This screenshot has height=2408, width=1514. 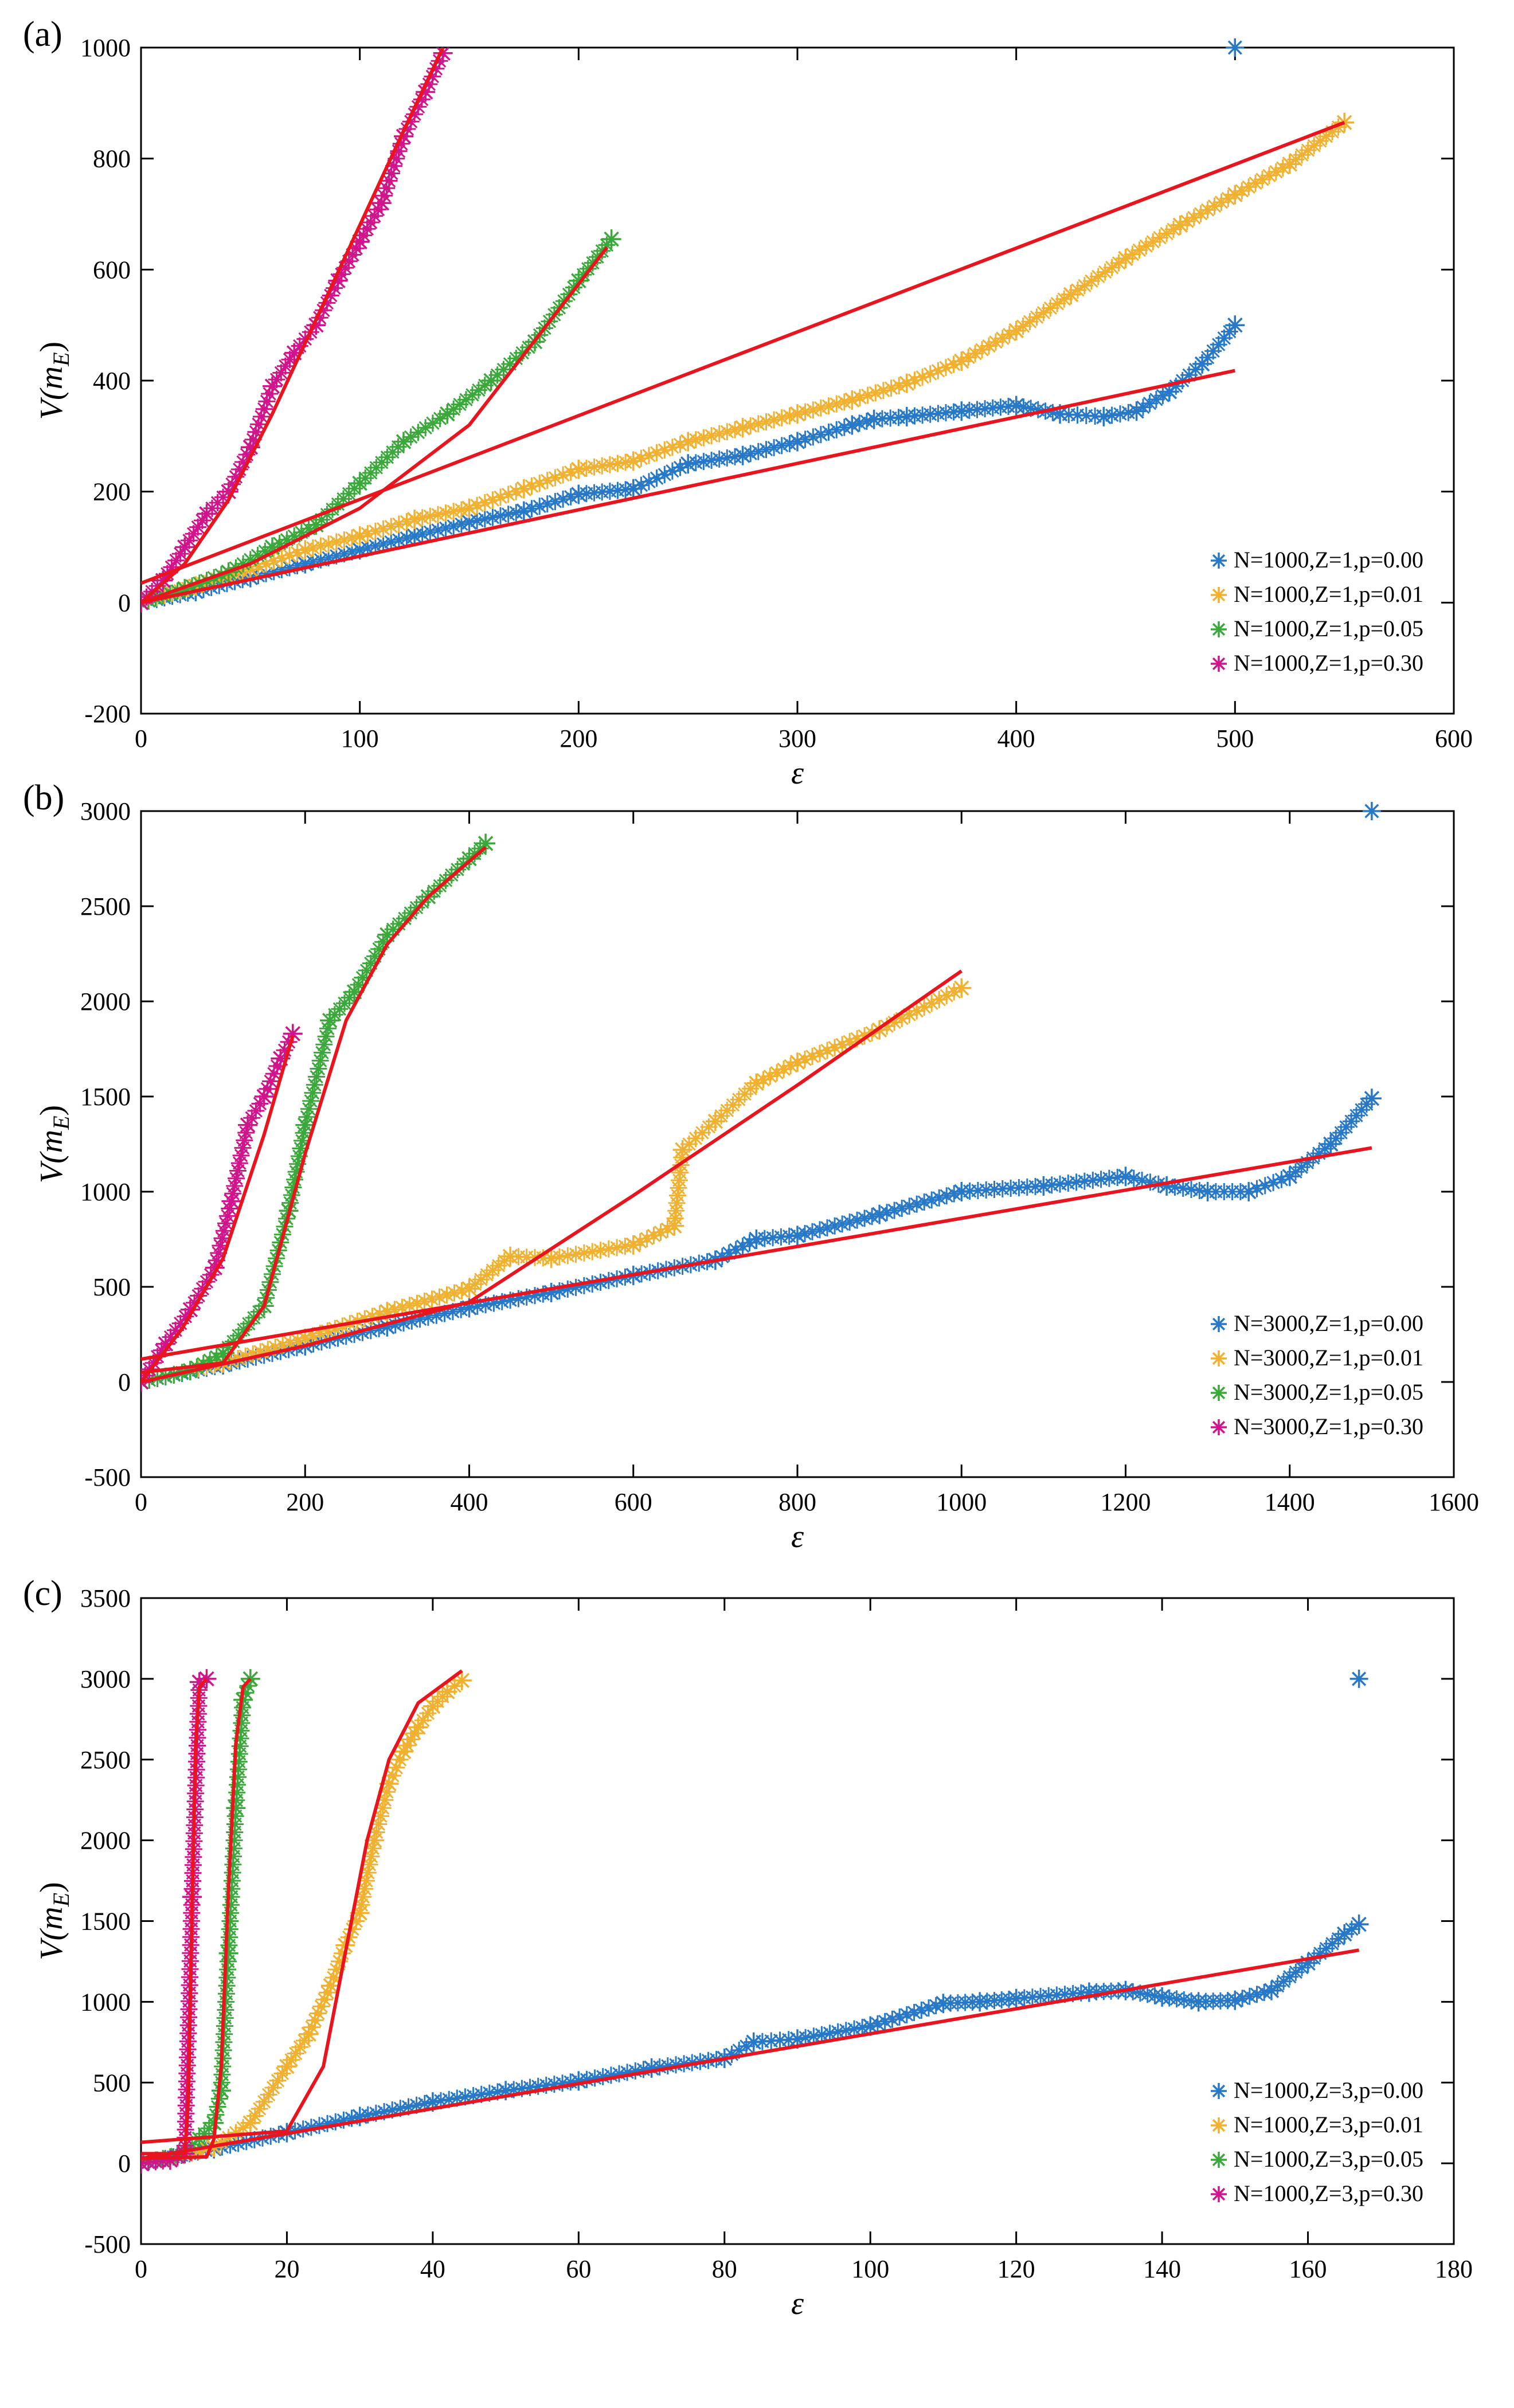 What do you see at coordinates (1162, 2269) in the screenshot?
I see `x-tick-label: 140` at bounding box center [1162, 2269].